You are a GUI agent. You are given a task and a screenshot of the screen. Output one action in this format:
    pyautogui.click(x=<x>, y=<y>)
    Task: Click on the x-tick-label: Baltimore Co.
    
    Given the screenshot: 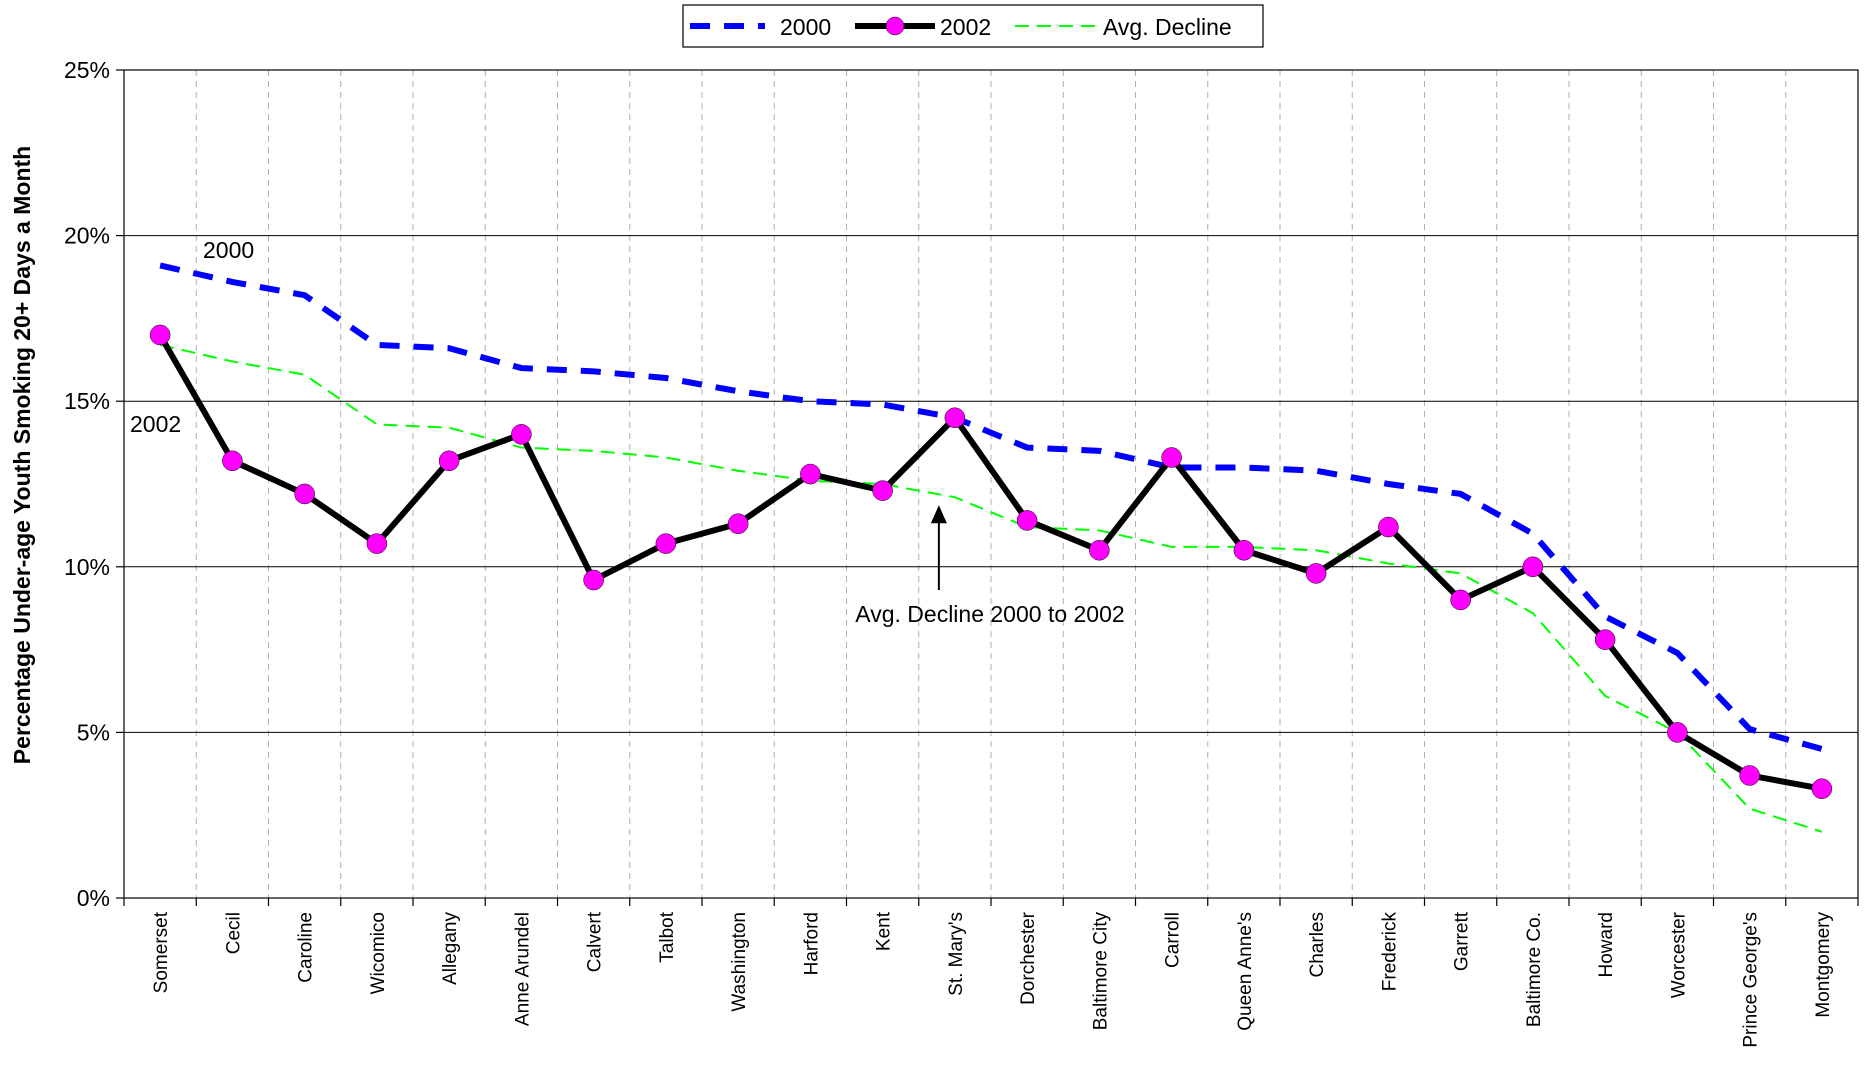 What is the action you would take?
    pyautogui.click(x=1534, y=969)
    